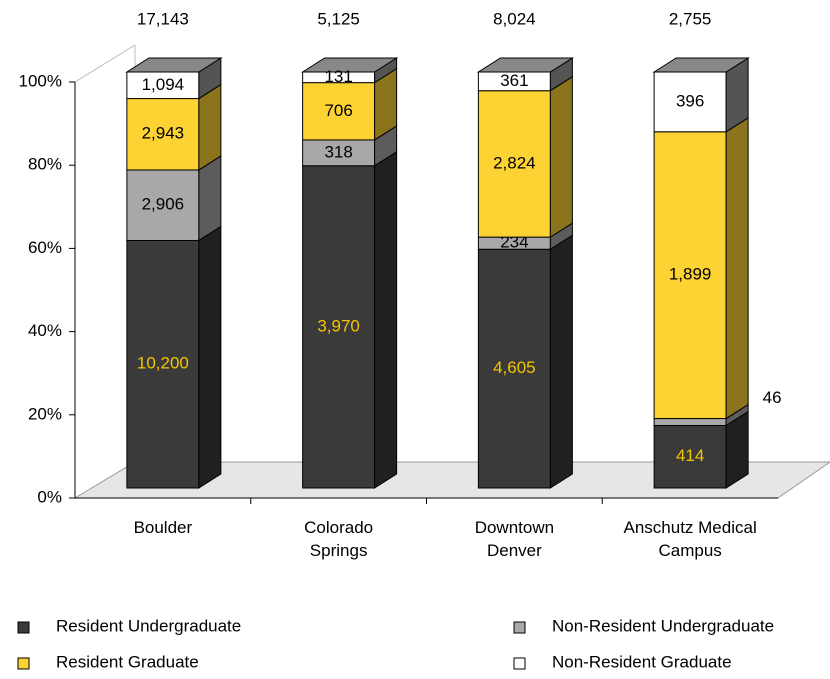 Image resolution: width=830 pixels, height=679 pixels. What do you see at coordinates (514, 539) in the screenshot?
I see `x-tick-label: Downtown Denver` at bounding box center [514, 539].